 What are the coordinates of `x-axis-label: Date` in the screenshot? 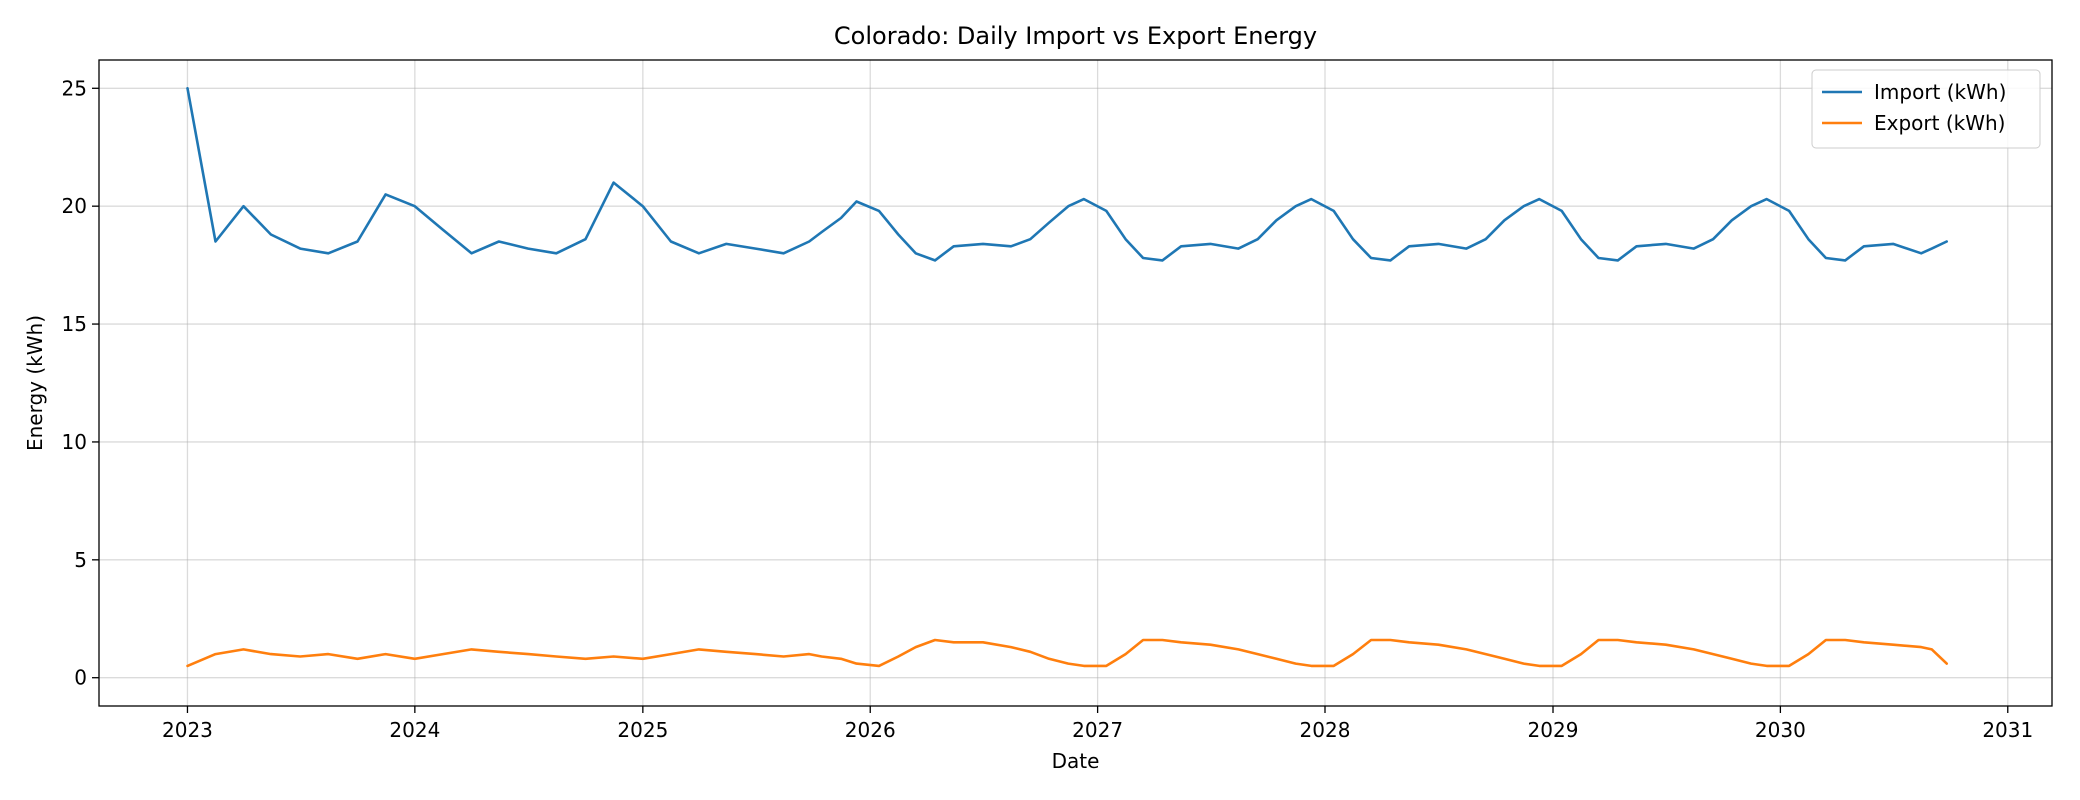 It's located at (1076, 761).